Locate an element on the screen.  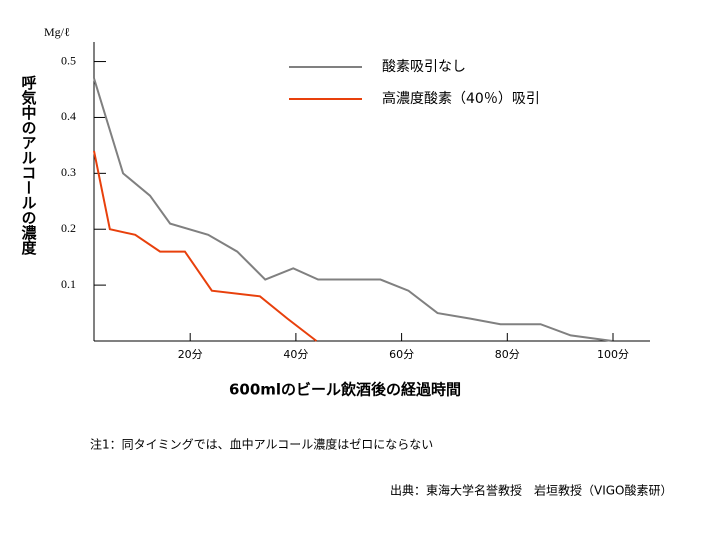
note: 注1：同タイミングでは、血中アルコール濃度はゼロにならない is located at coordinates (261, 444).